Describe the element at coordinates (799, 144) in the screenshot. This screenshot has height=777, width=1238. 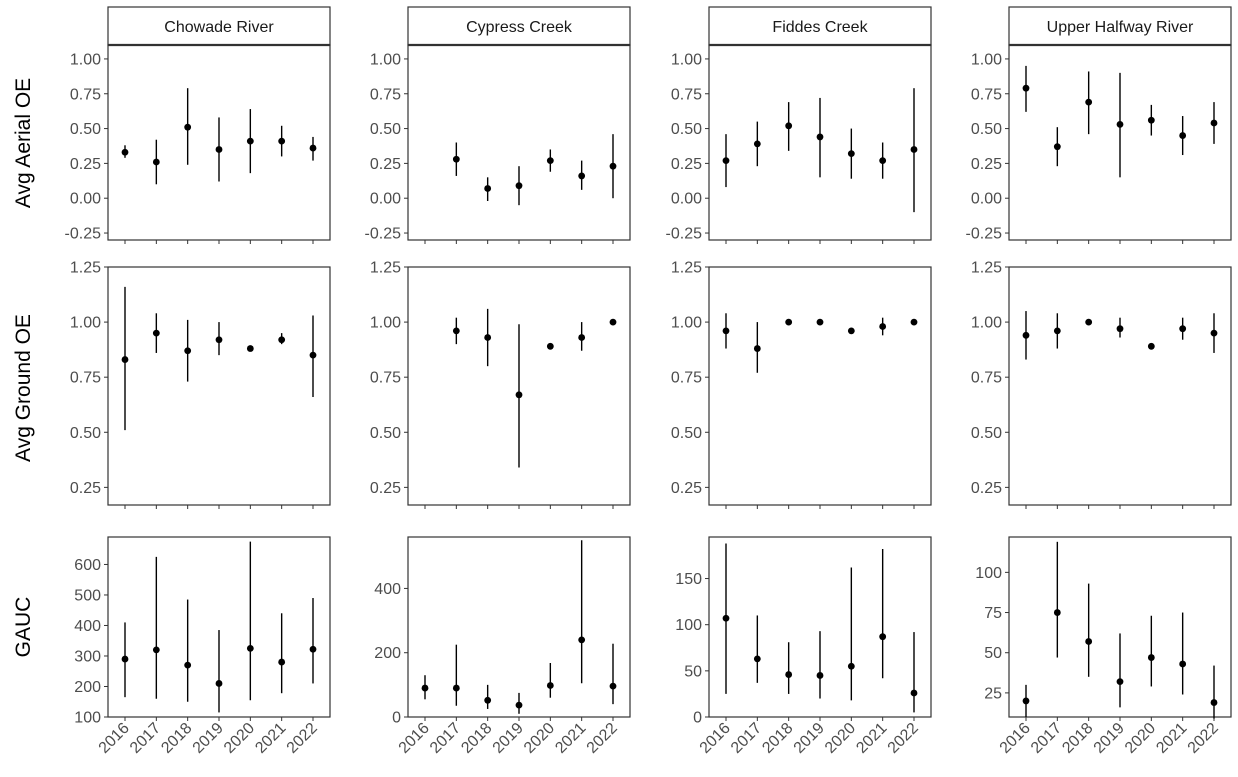
I see `panel-avg-aerial-oe-fiddes-creek: -0.25 0.00 0.25 0.50 0.75 1.00` at that location.